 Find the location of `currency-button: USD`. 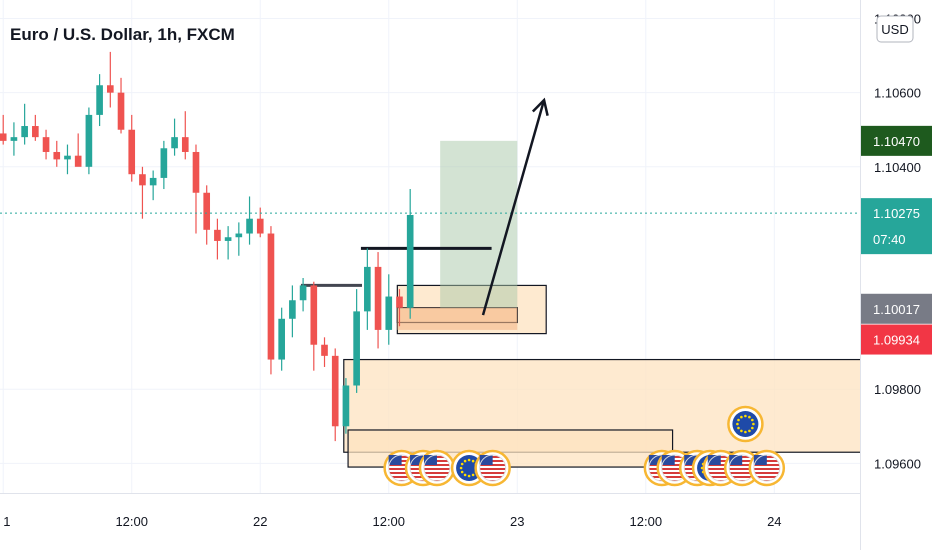

currency-button: USD is located at coordinates (895, 29).